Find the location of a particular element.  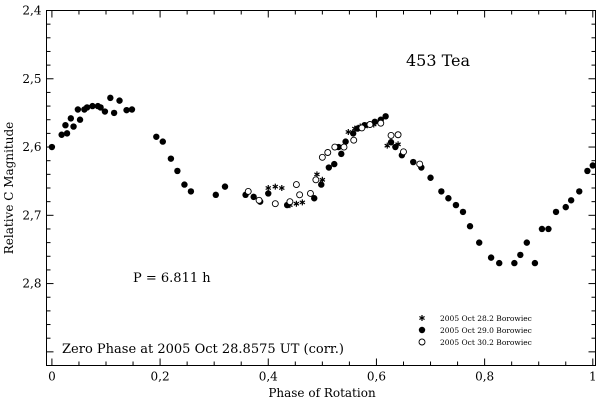

y-tick-label: 2,5 is located at coordinates (31, 79).